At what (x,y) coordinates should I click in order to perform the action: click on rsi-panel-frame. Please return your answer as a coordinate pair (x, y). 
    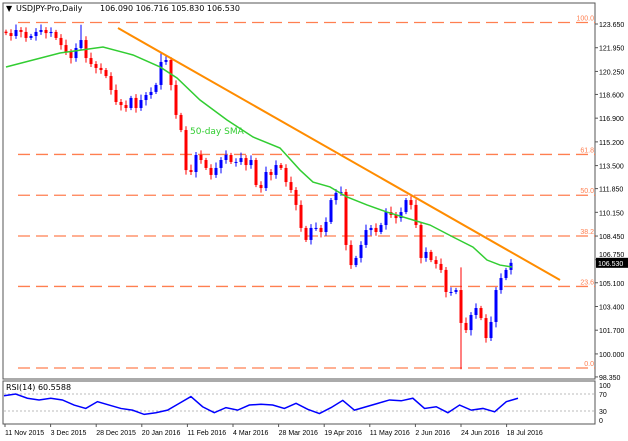
    Looking at the image, I should click on (299, 402).